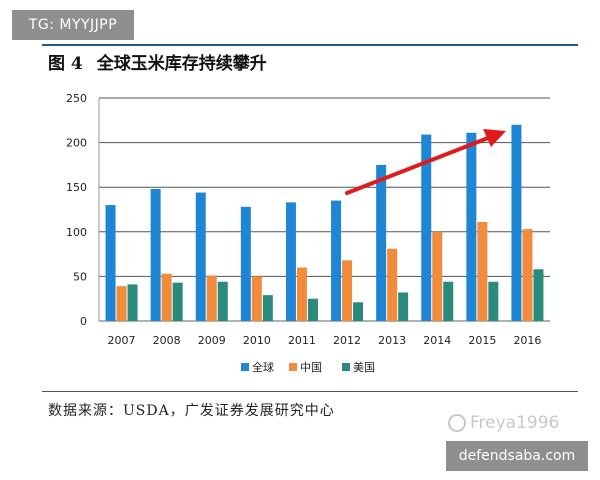 The image size is (600, 480). I want to click on top-rule, so click(310, 45).